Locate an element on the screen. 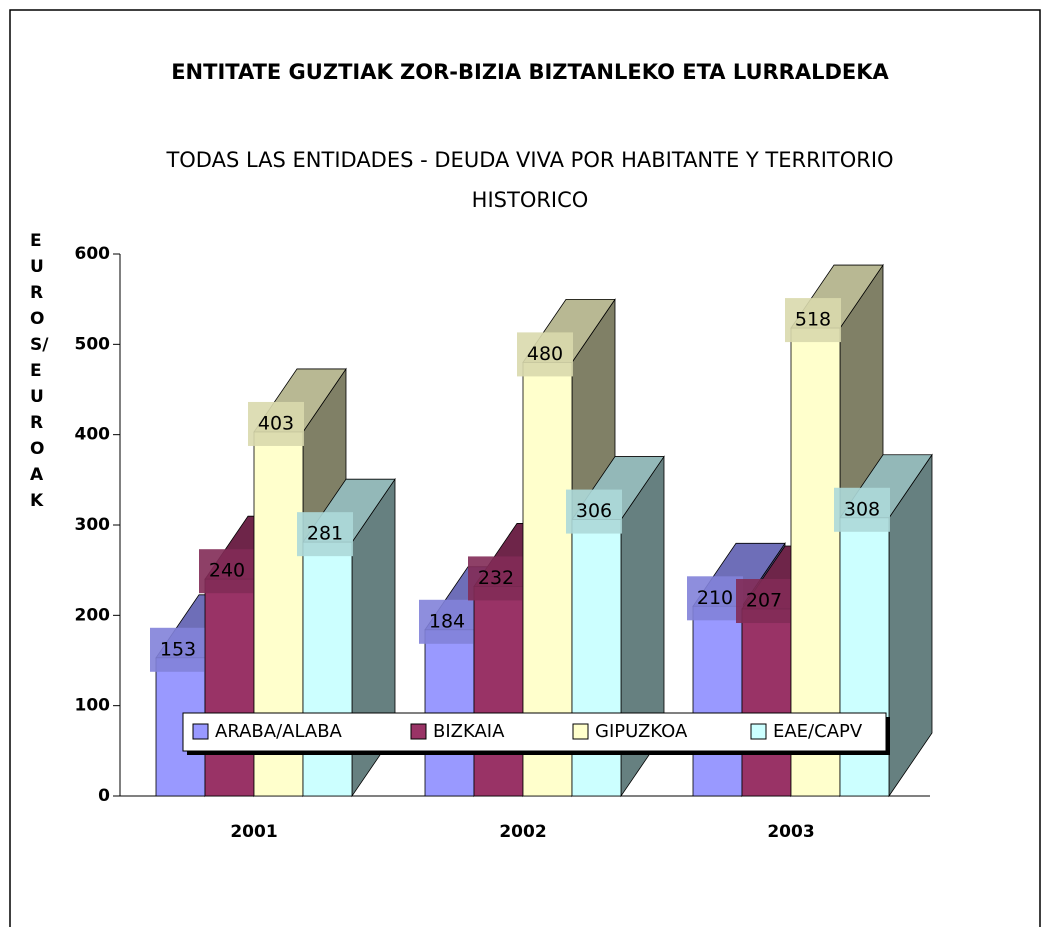 The width and height of the screenshot is (1052, 927). legend-label: ARABA/ALABA is located at coordinates (279, 731).